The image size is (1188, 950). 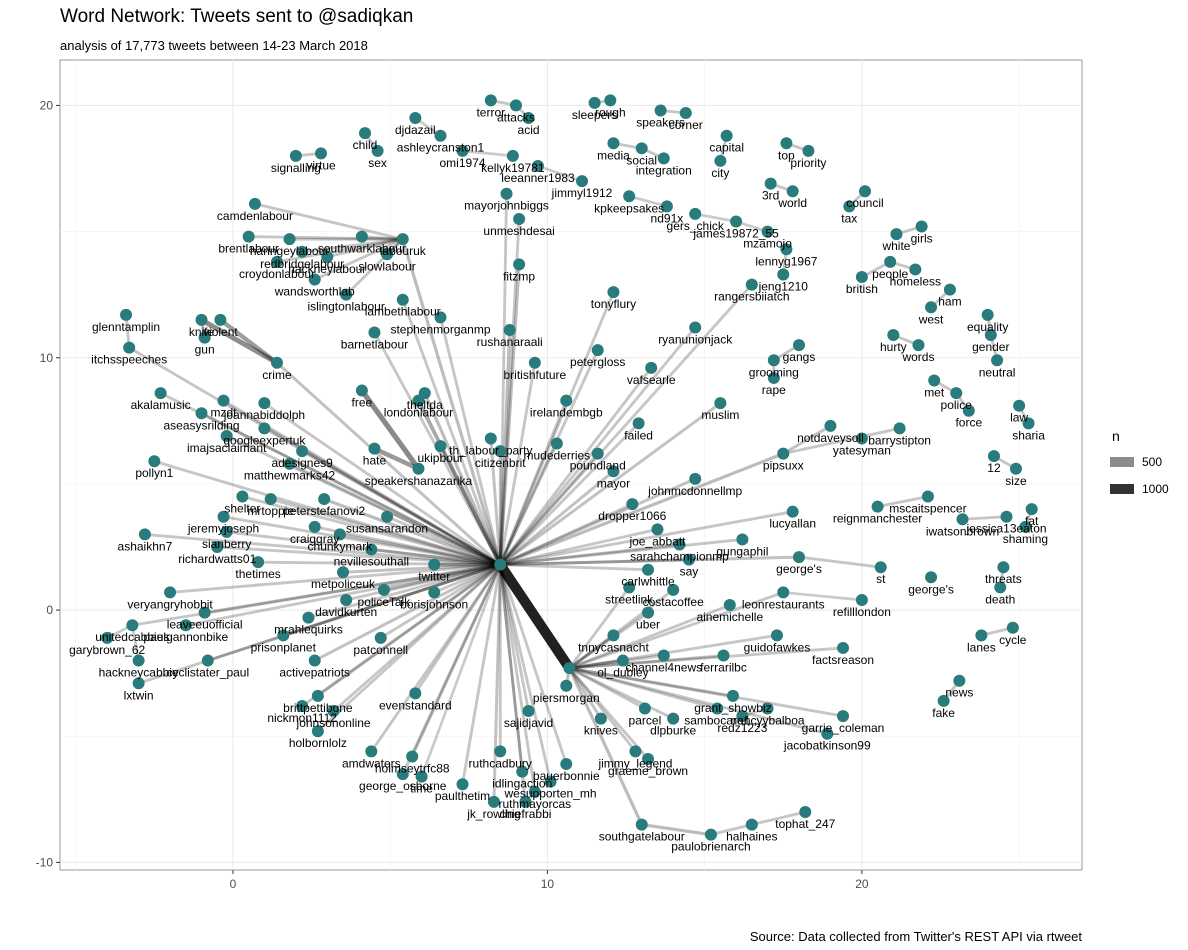 What do you see at coordinates (613, 483) in the screenshot?
I see `node-label: mayor` at bounding box center [613, 483].